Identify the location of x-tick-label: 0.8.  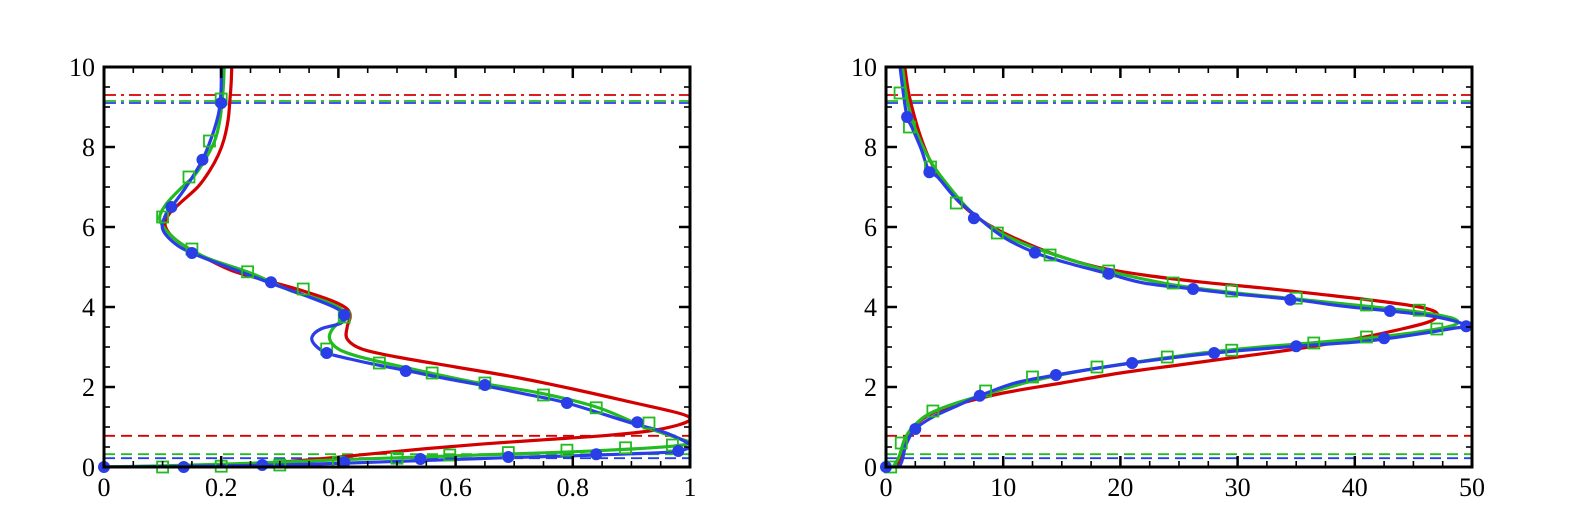
(573, 487).